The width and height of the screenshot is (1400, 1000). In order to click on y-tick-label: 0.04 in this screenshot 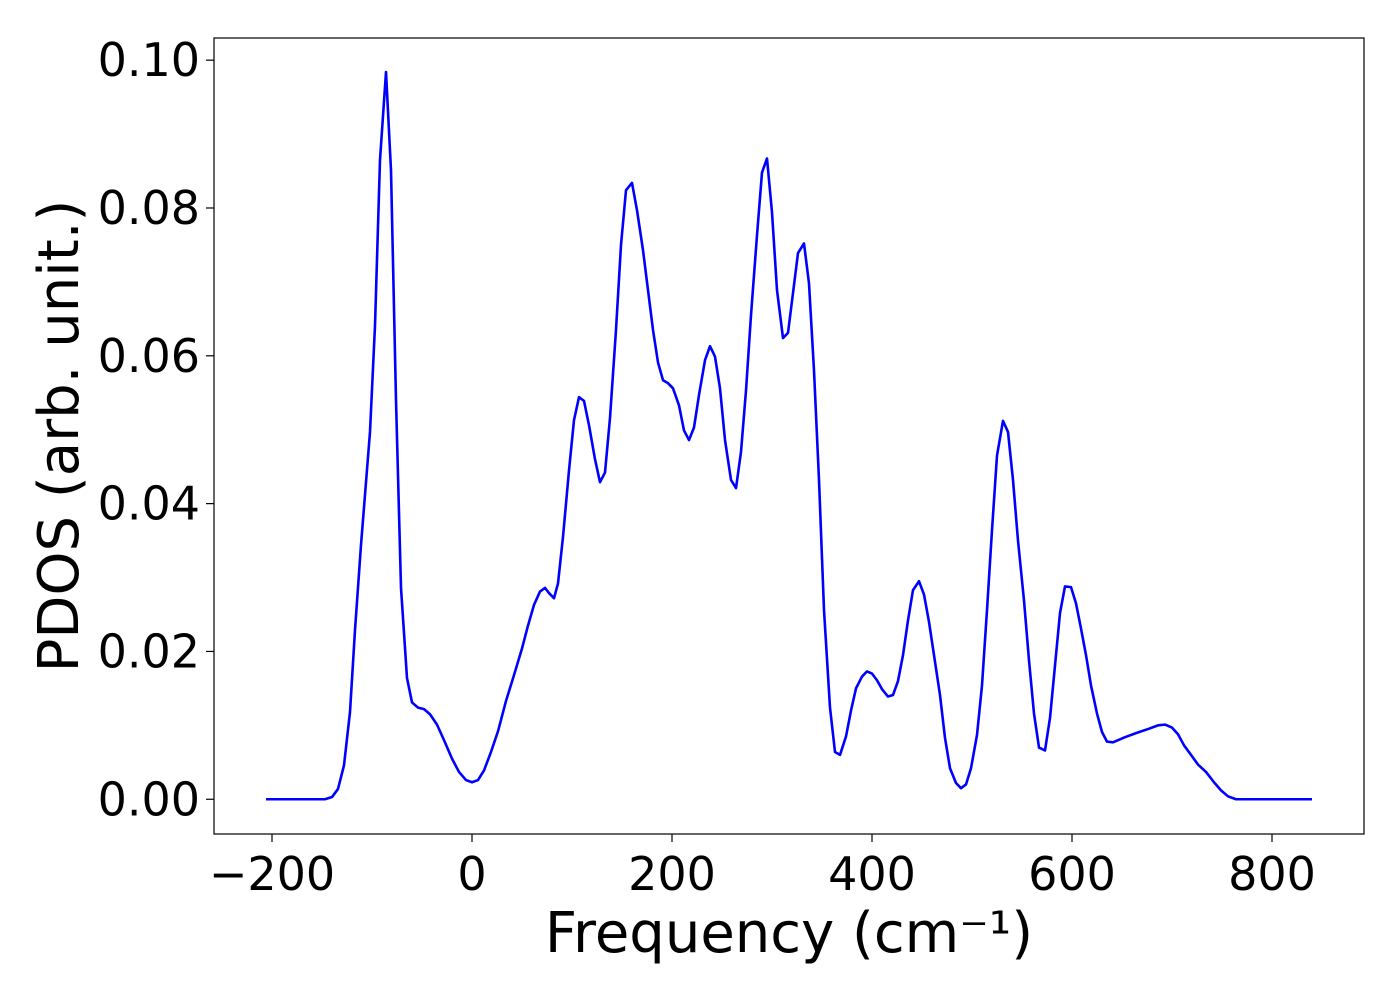, I will do `click(149, 504)`.